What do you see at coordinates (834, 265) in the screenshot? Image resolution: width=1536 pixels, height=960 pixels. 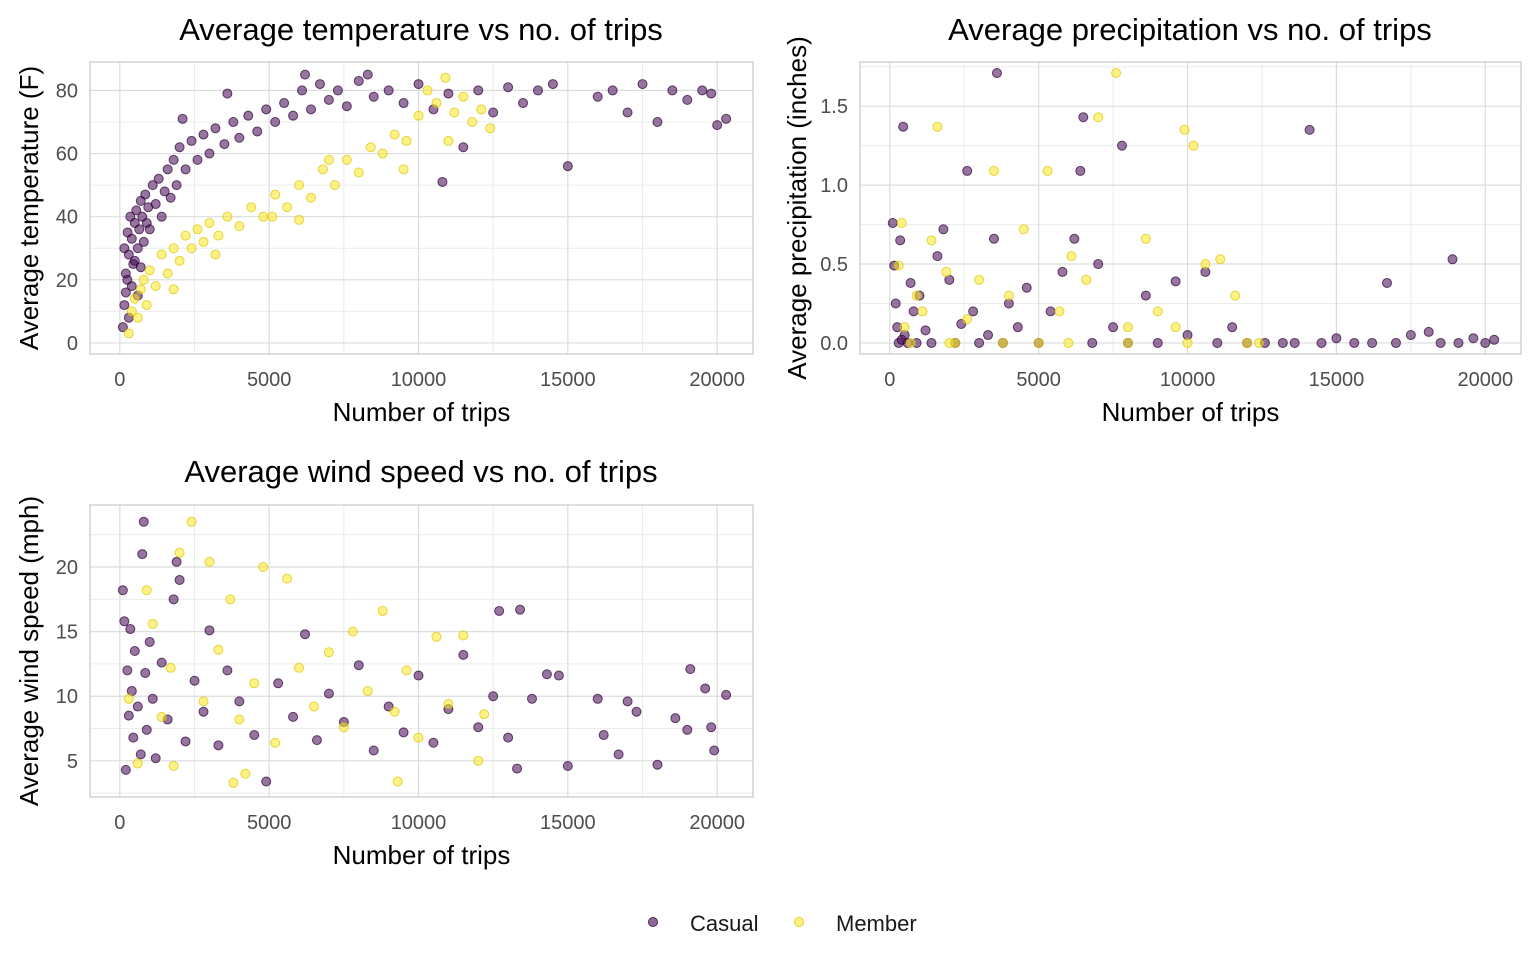 I see `y-tick-label: 0.5` at bounding box center [834, 265].